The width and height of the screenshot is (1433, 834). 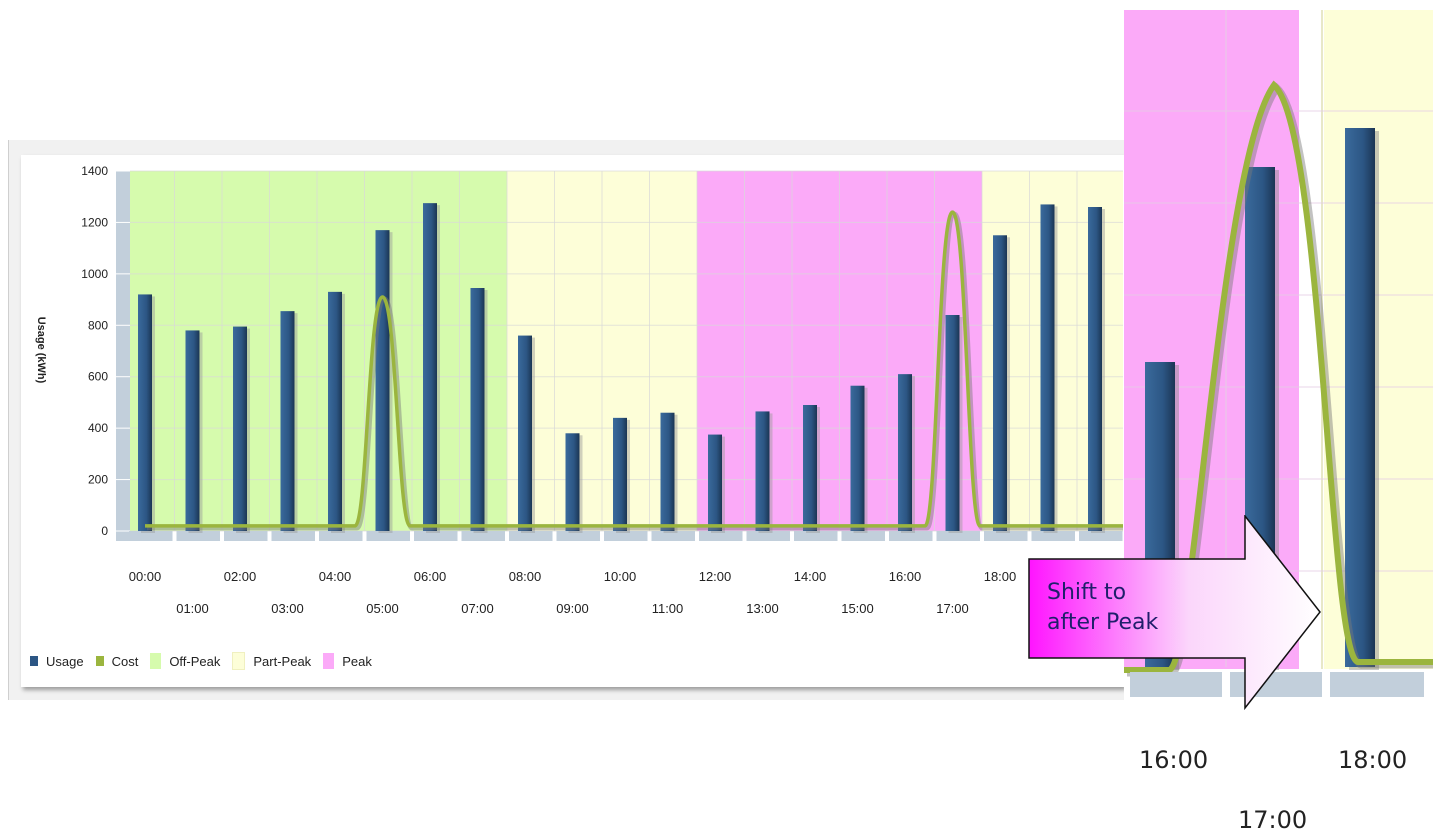 What do you see at coordinates (1373, 760) in the screenshot?
I see `zoom-label-18: 18:00` at bounding box center [1373, 760].